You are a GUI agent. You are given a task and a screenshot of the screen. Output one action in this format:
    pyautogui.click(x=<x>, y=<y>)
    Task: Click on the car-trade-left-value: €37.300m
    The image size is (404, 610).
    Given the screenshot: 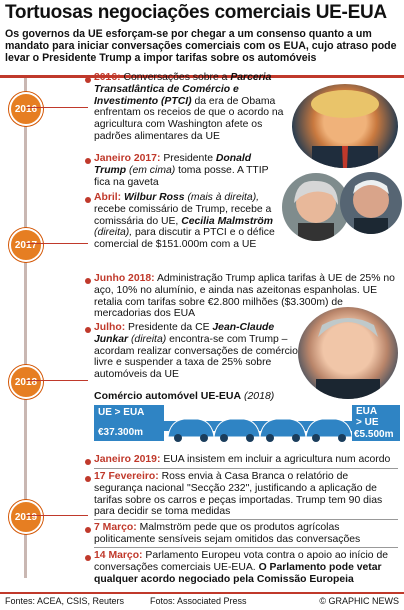 What is the action you would take?
    pyautogui.click(x=121, y=432)
    